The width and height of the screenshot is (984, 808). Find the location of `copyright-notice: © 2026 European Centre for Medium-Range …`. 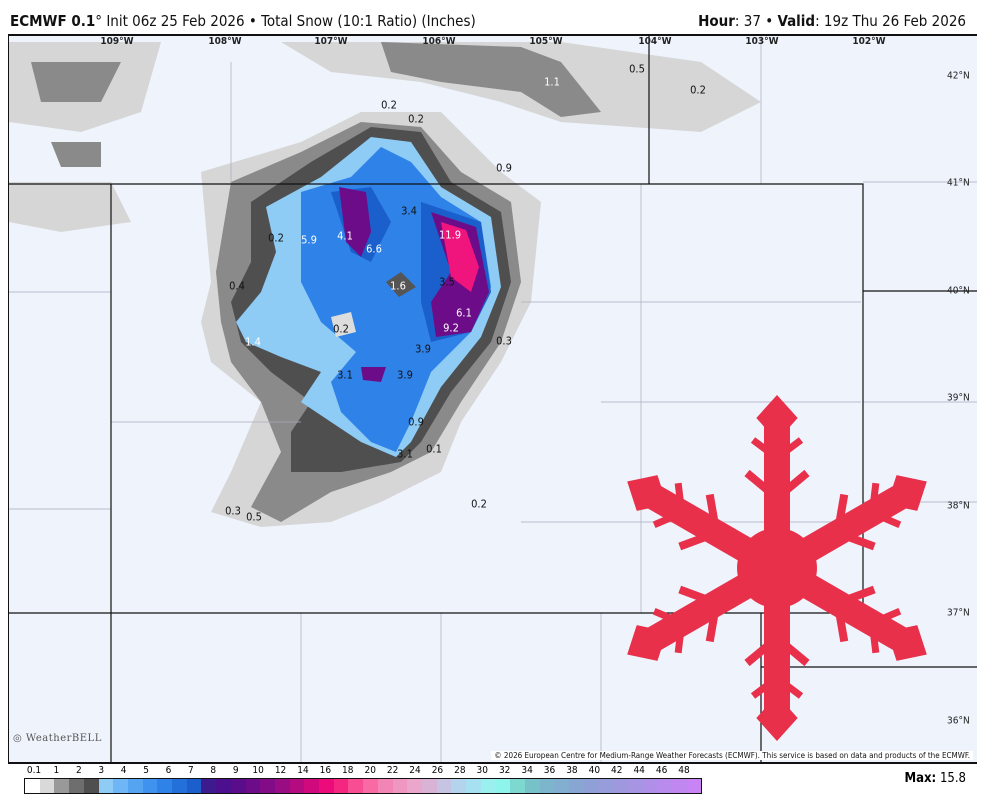

copyright-notice: © 2026 European Centre for Medium-Range … is located at coordinates (732, 755).